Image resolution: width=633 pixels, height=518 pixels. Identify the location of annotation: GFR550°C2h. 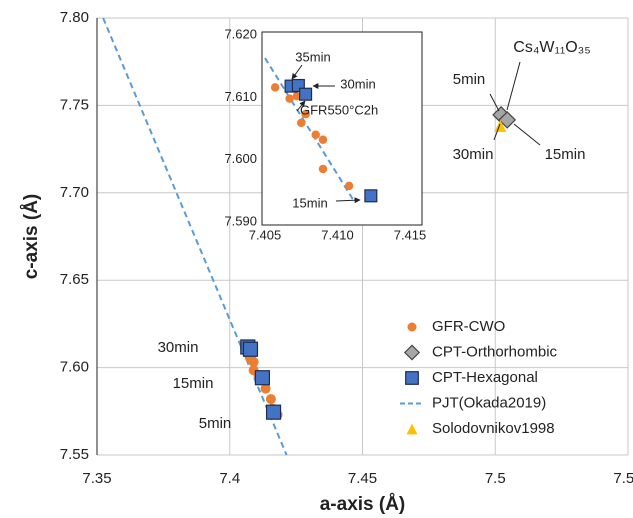
(339, 109).